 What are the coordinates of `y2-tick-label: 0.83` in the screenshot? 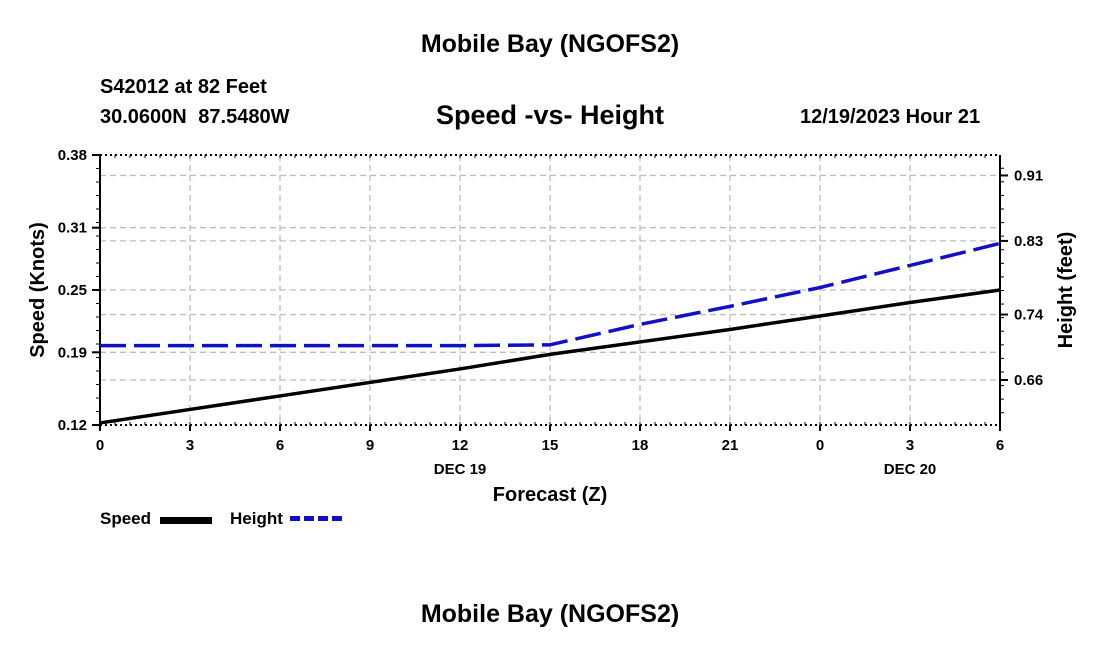 It's located at (1028, 241).